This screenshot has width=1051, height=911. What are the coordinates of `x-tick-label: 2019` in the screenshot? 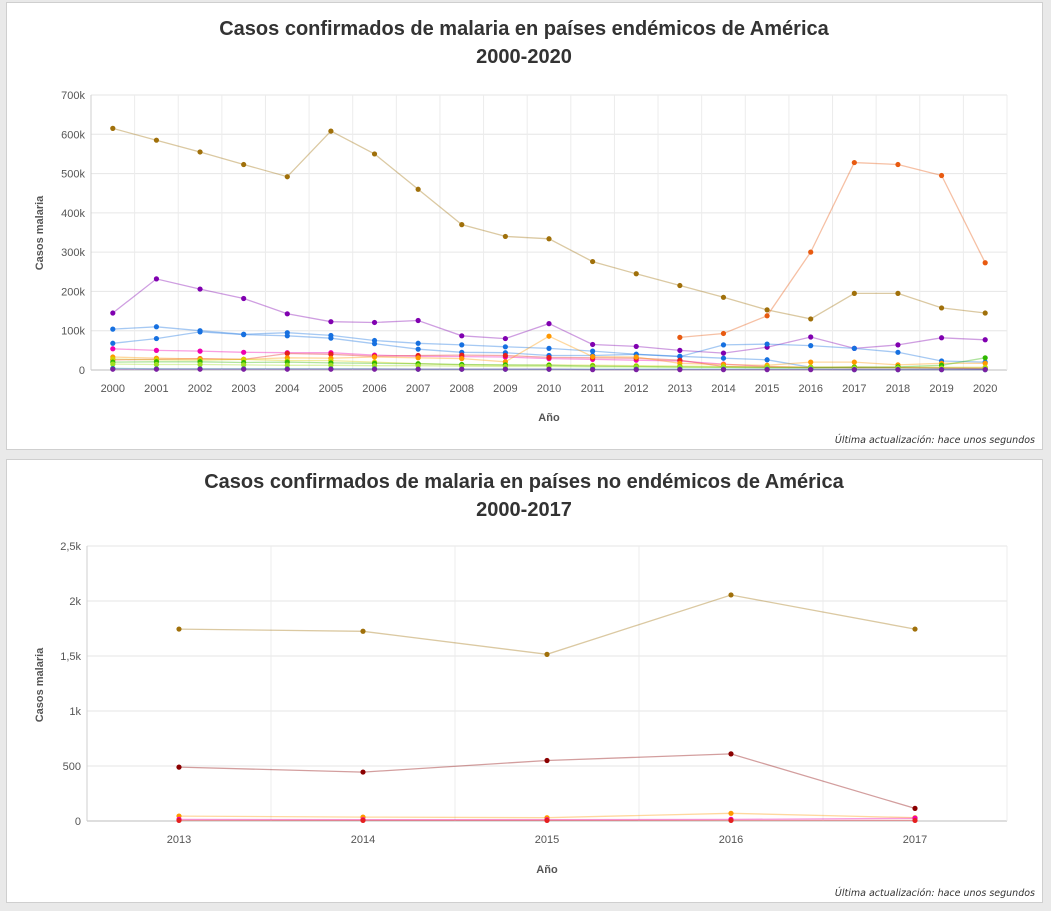 It's located at (941, 389).